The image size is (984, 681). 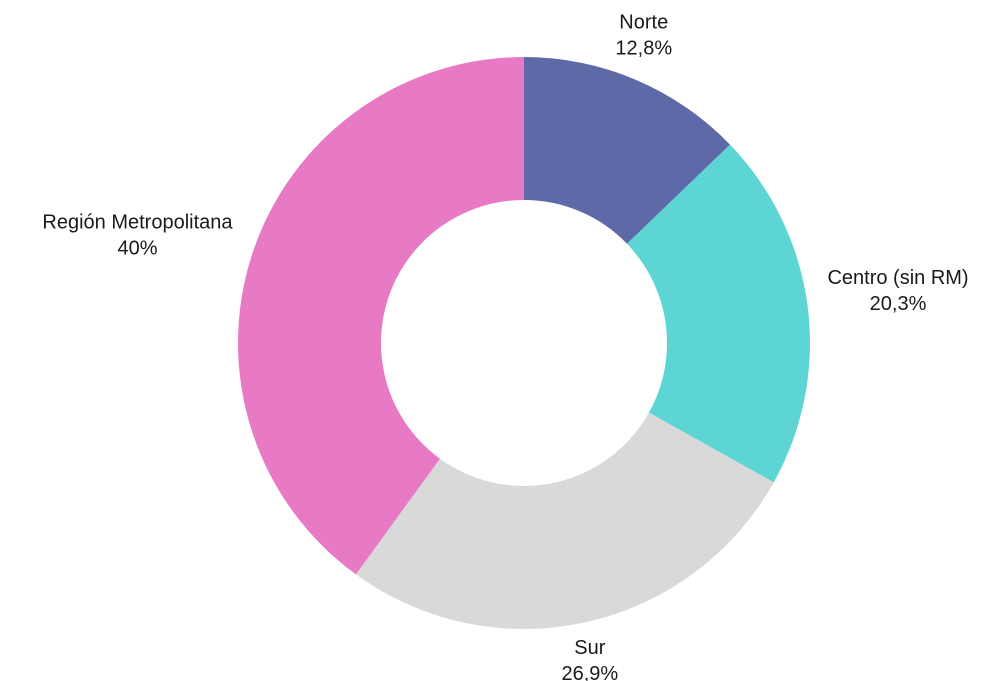 What do you see at coordinates (897, 278) in the screenshot?
I see `category-label: Centro (sin RM)` at bounding box center [897, 278].